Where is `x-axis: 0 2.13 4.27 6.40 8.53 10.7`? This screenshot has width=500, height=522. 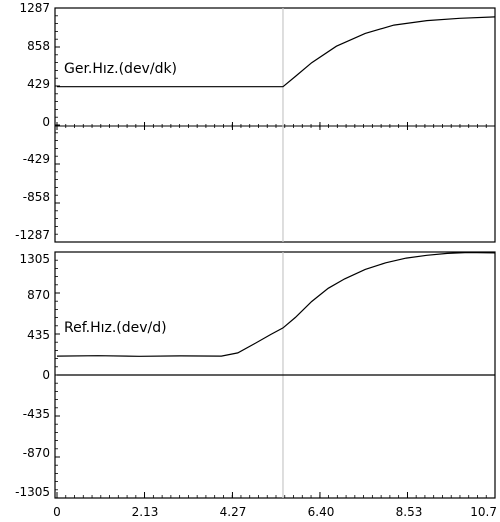
x-axis: 0 2.13 4.27 6.40 8.53 10.7 is located at coordinates (275, 512).